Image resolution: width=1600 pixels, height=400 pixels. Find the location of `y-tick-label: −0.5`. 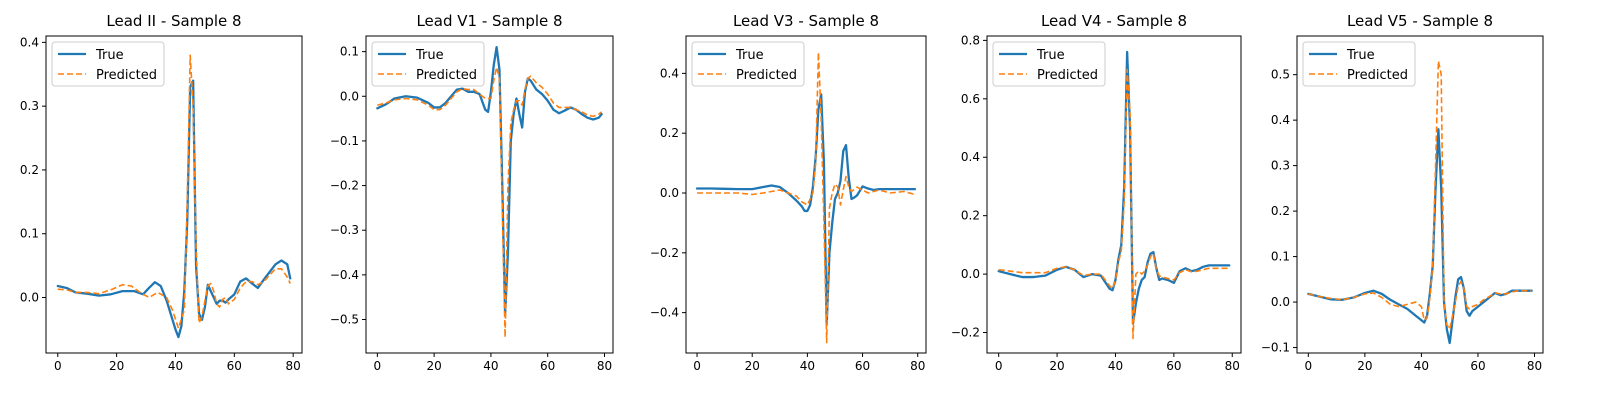

y-tick-label: −0.5 is located at coordinates (344, 320).